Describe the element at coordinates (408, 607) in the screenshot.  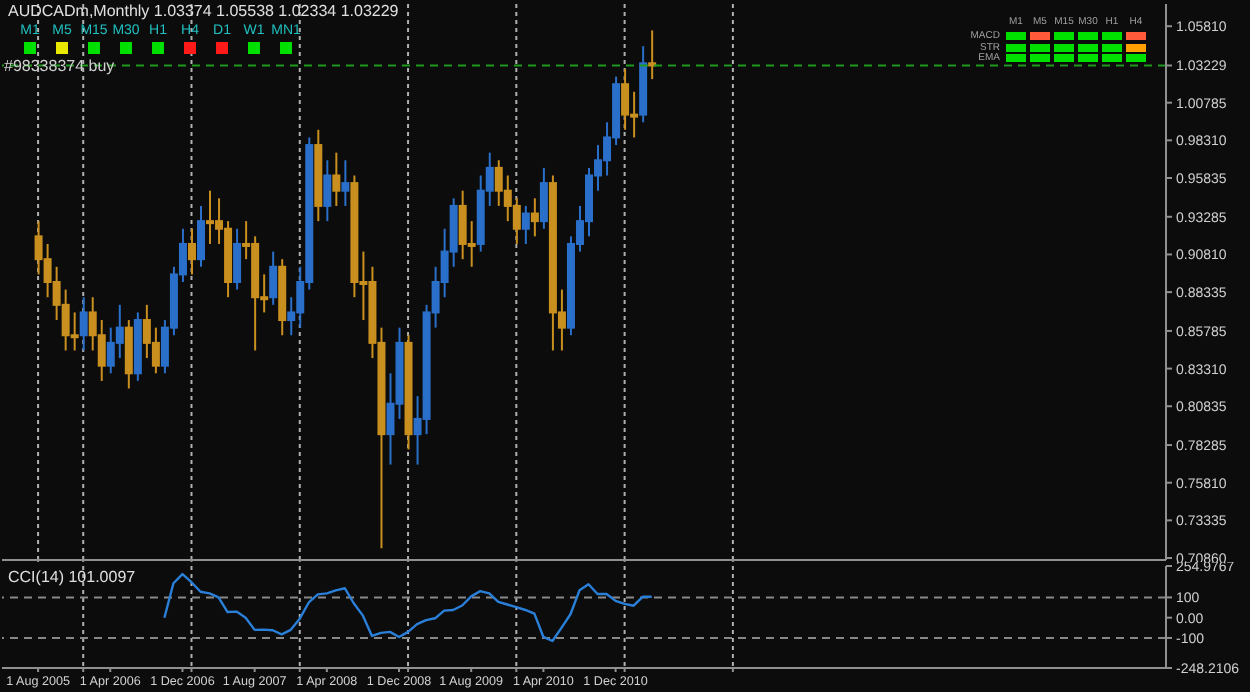
I see `line-series` at that location.